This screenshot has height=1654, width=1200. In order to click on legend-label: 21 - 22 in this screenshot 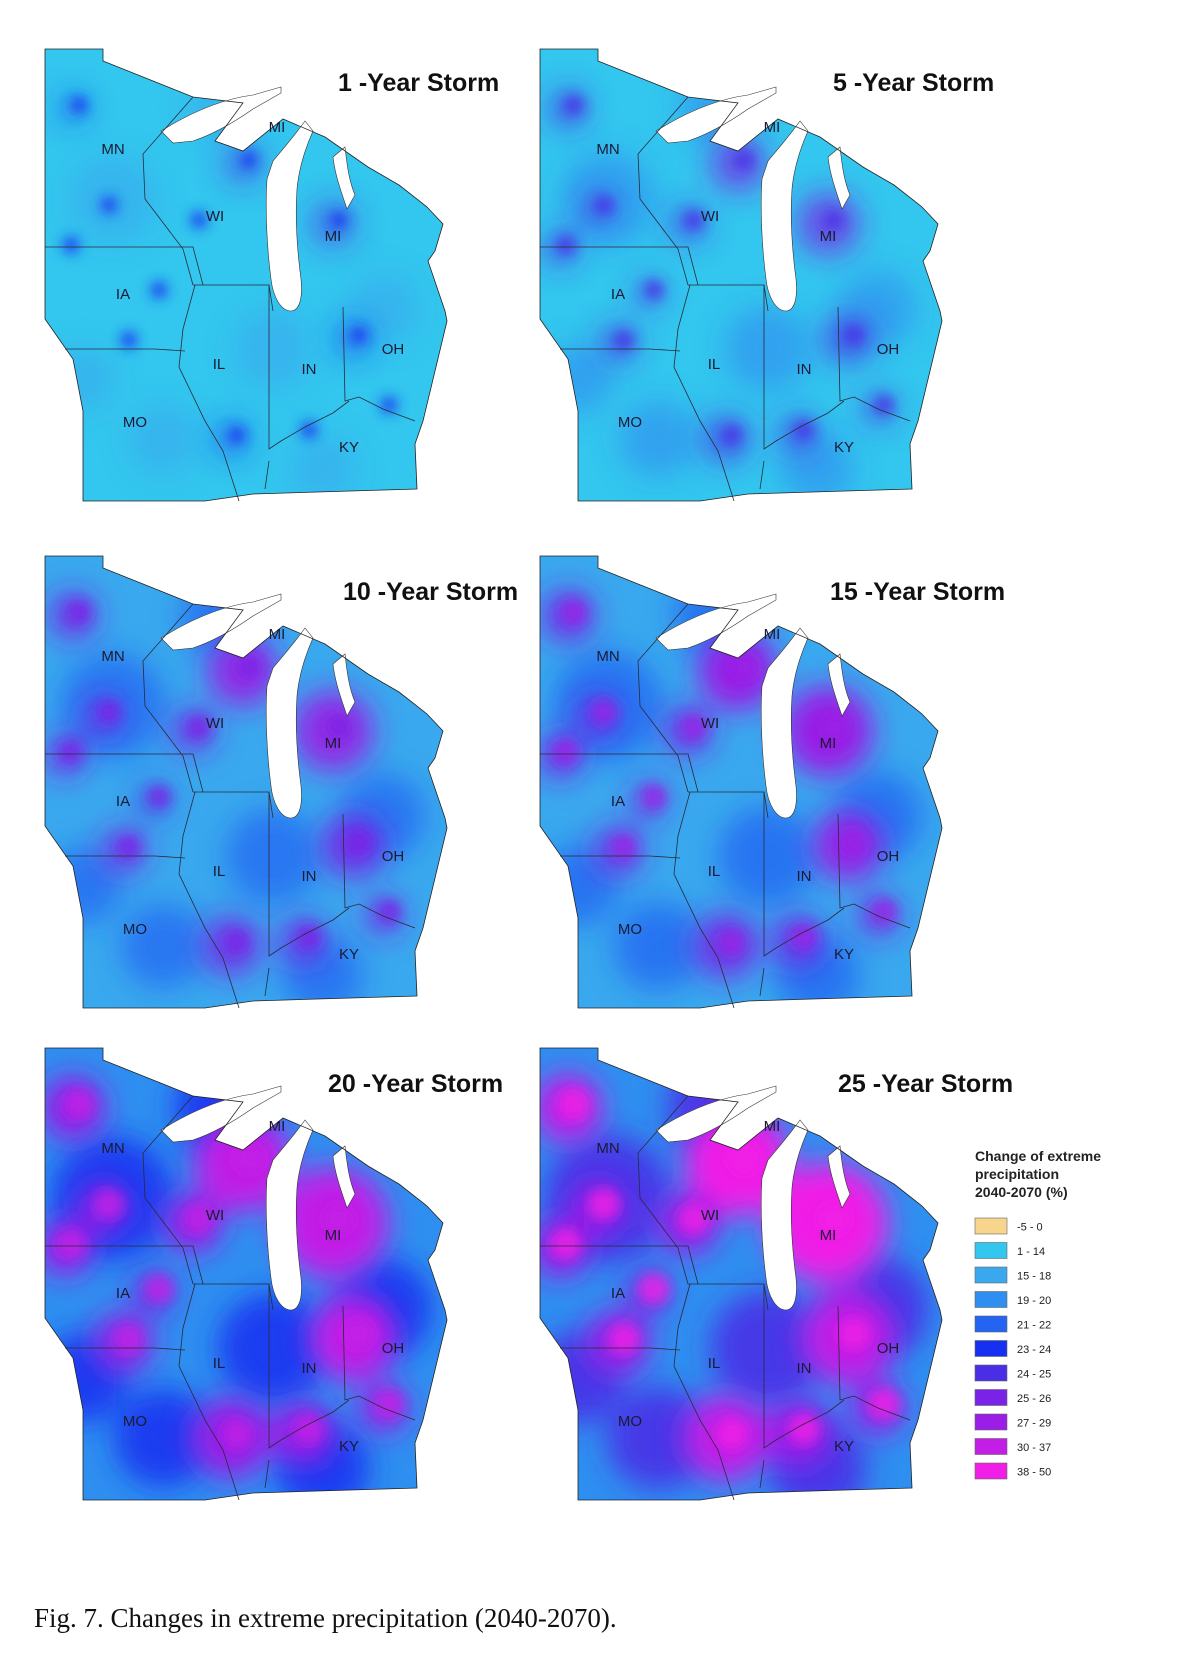, I will do `click(1034, 1326)`.